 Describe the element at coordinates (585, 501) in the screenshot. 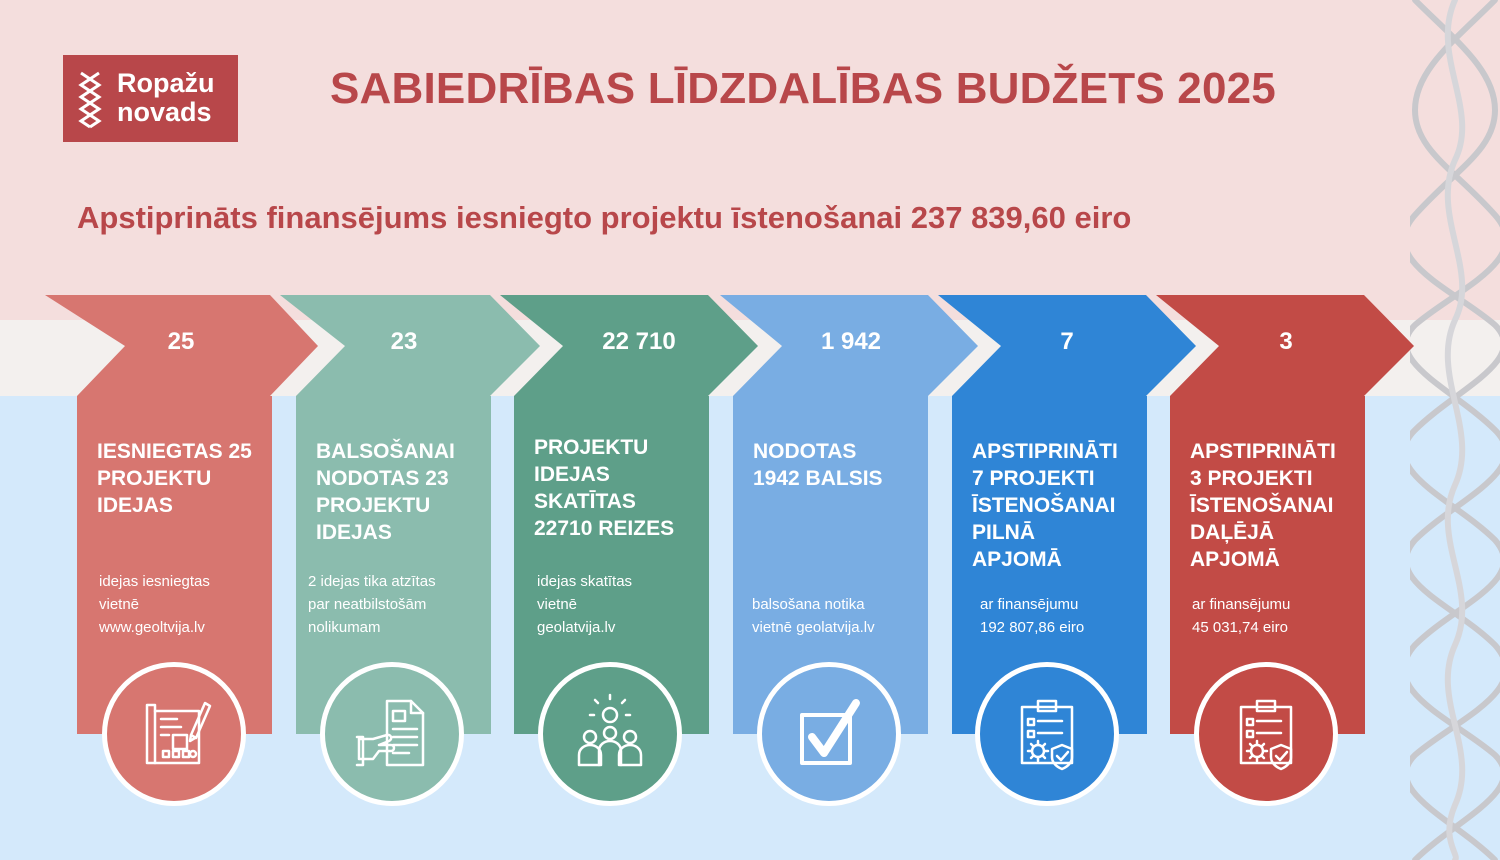

I see `heading-line: SKATĪTAS` at that location.